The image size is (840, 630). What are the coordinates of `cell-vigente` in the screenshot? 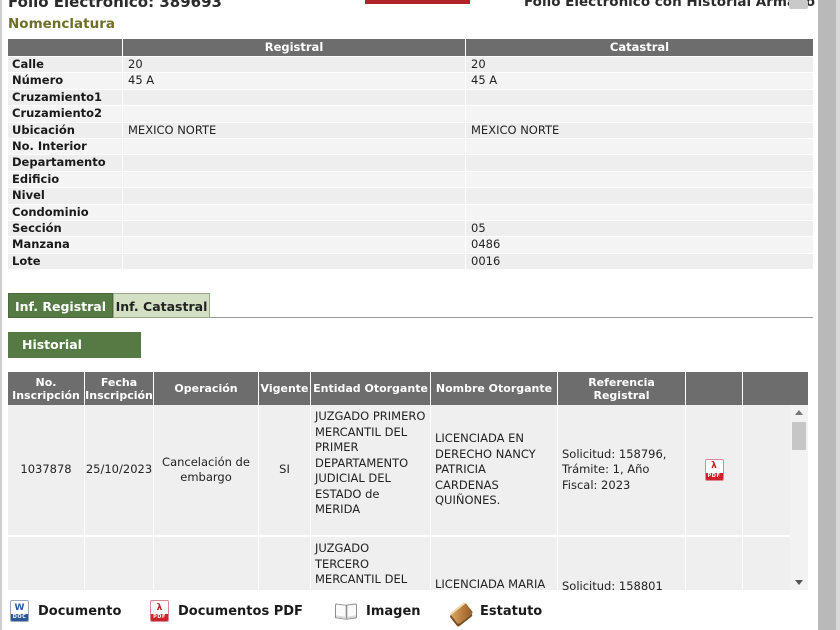 It's located at (284, 563).